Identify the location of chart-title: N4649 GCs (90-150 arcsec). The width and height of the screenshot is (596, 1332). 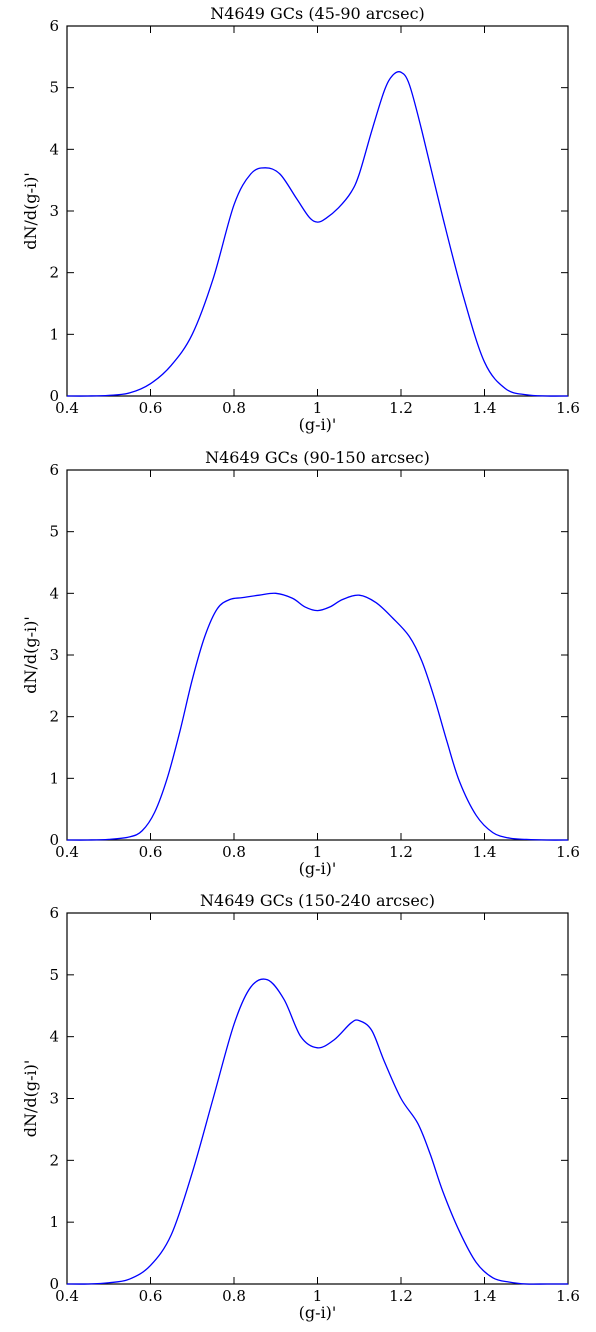
(317, 457).